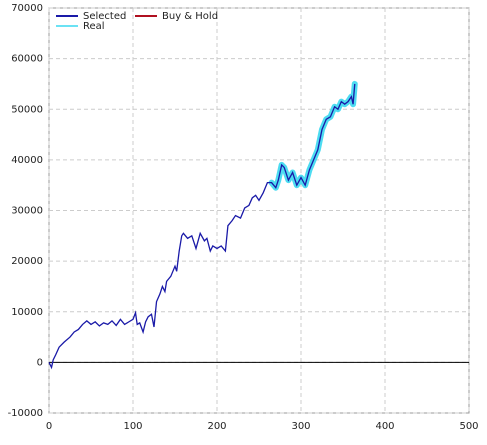 The height and width of the screenshot is (445, 487). Describe the element at coordinates (132, 426) in the screenshot. I see `x-tick-label: 100` at that location.